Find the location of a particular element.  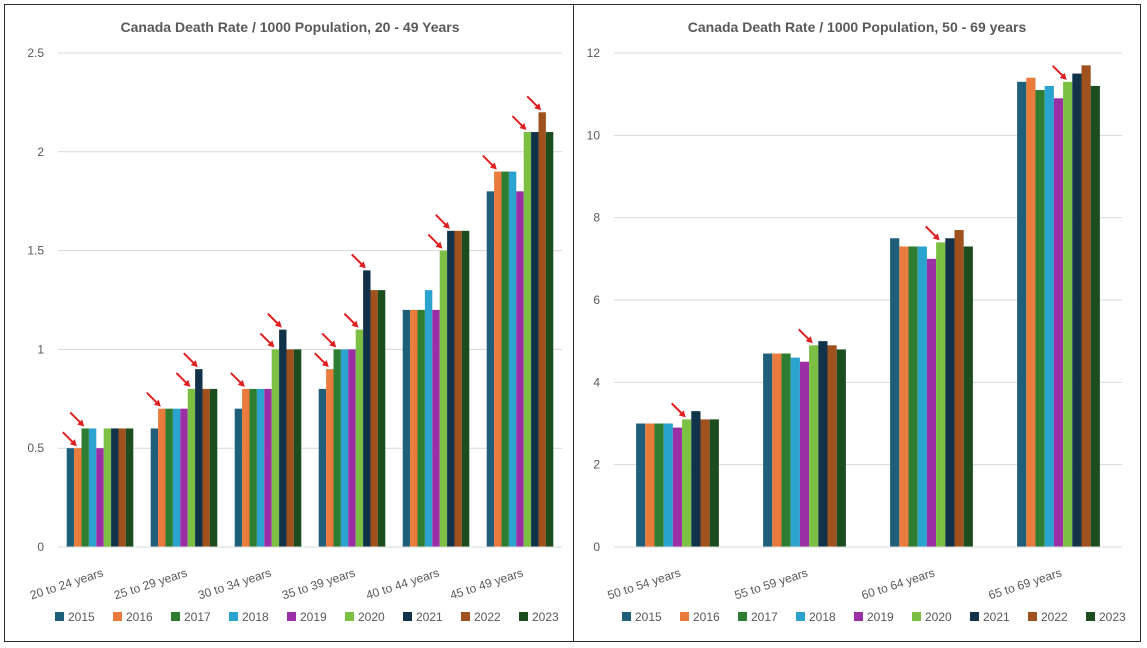

left-y-tick-label: 1.5 is located at coordinates (35, 251).